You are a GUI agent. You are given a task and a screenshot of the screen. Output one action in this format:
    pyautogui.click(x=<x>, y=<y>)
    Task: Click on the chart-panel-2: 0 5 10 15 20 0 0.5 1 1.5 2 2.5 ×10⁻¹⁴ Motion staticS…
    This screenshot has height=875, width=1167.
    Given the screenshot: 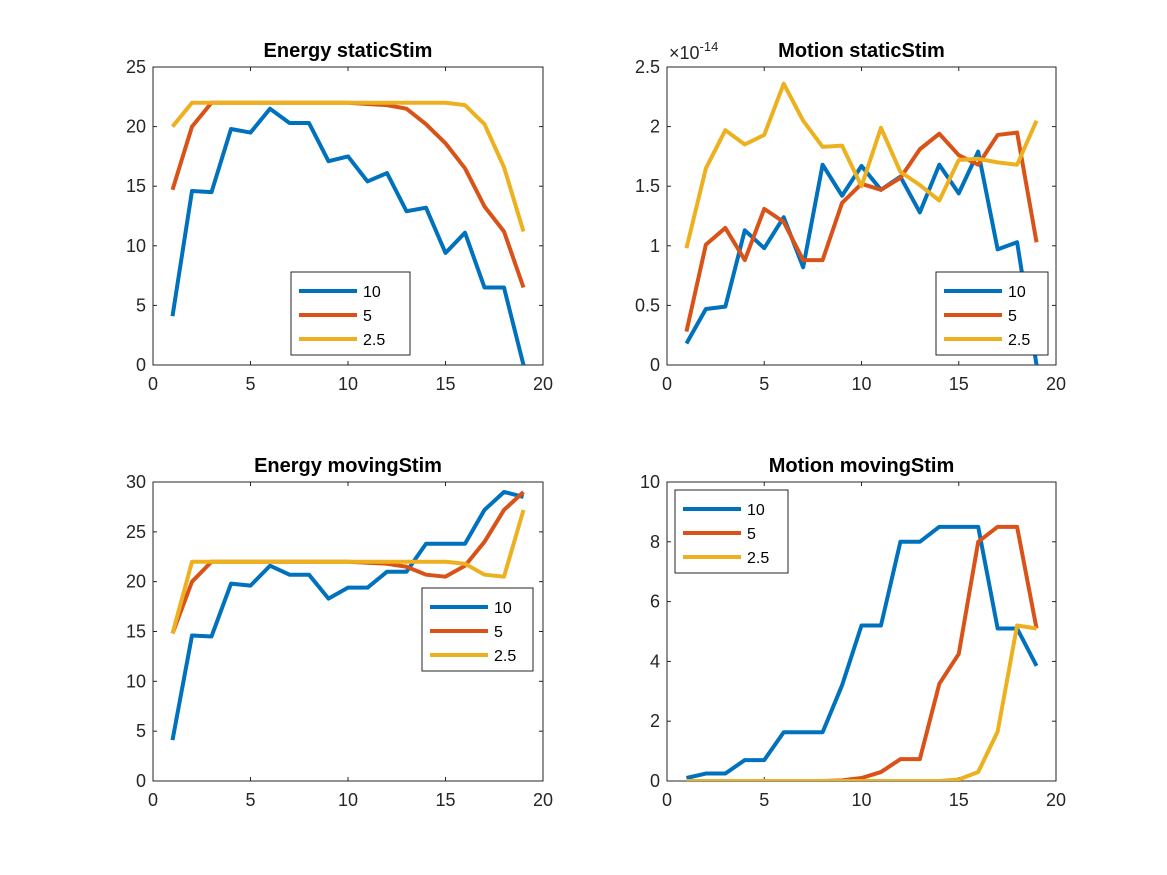 What is the action you would take?
    pyautogui.click(x=850, y=216)
    